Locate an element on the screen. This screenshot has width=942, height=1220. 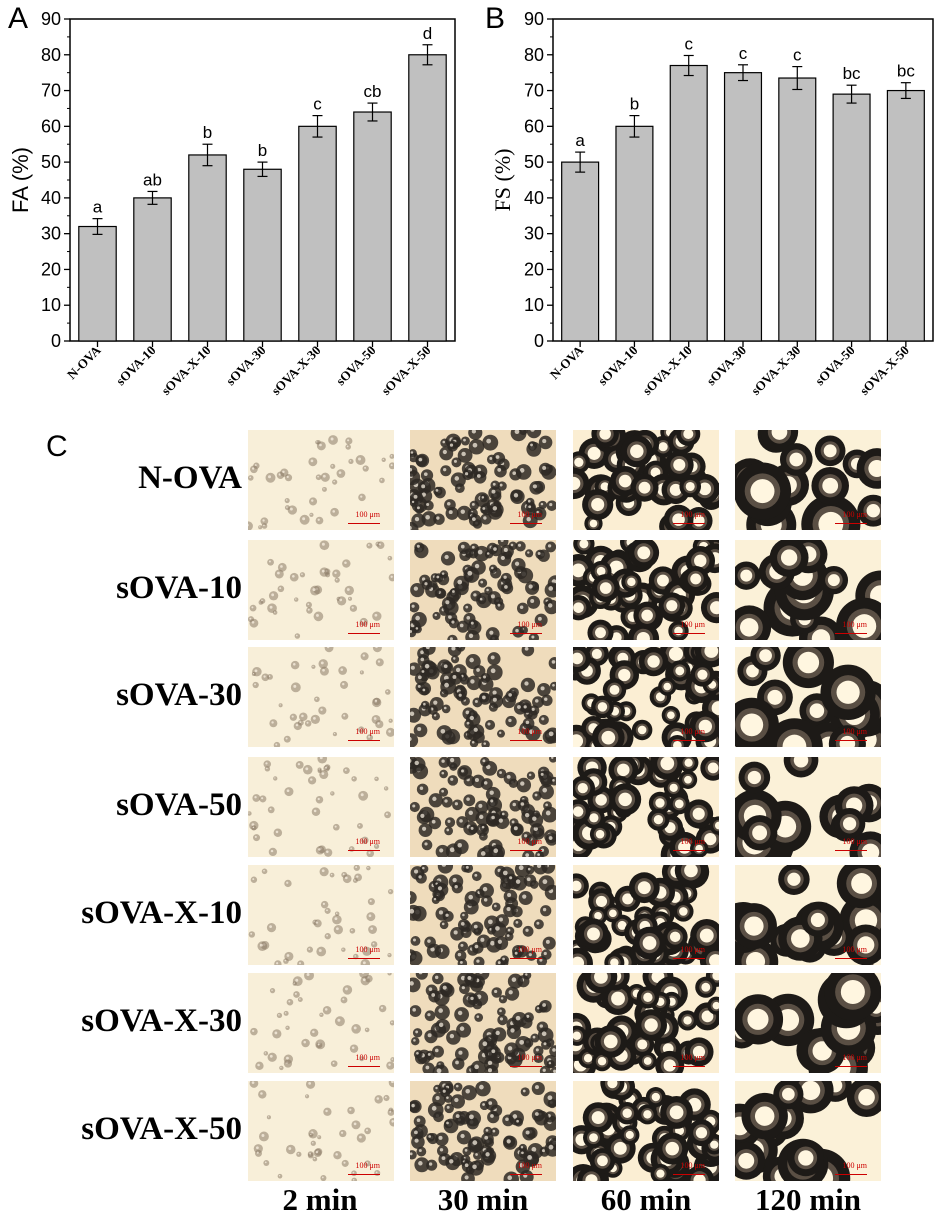
significance-letter: d is located at coordinates (427, 33).